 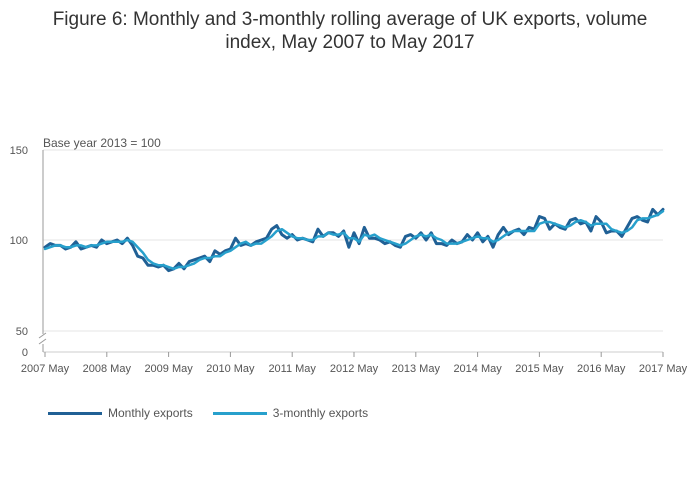 I want to click on x-tick-label: 2011 May, so click(x=292, y=369).